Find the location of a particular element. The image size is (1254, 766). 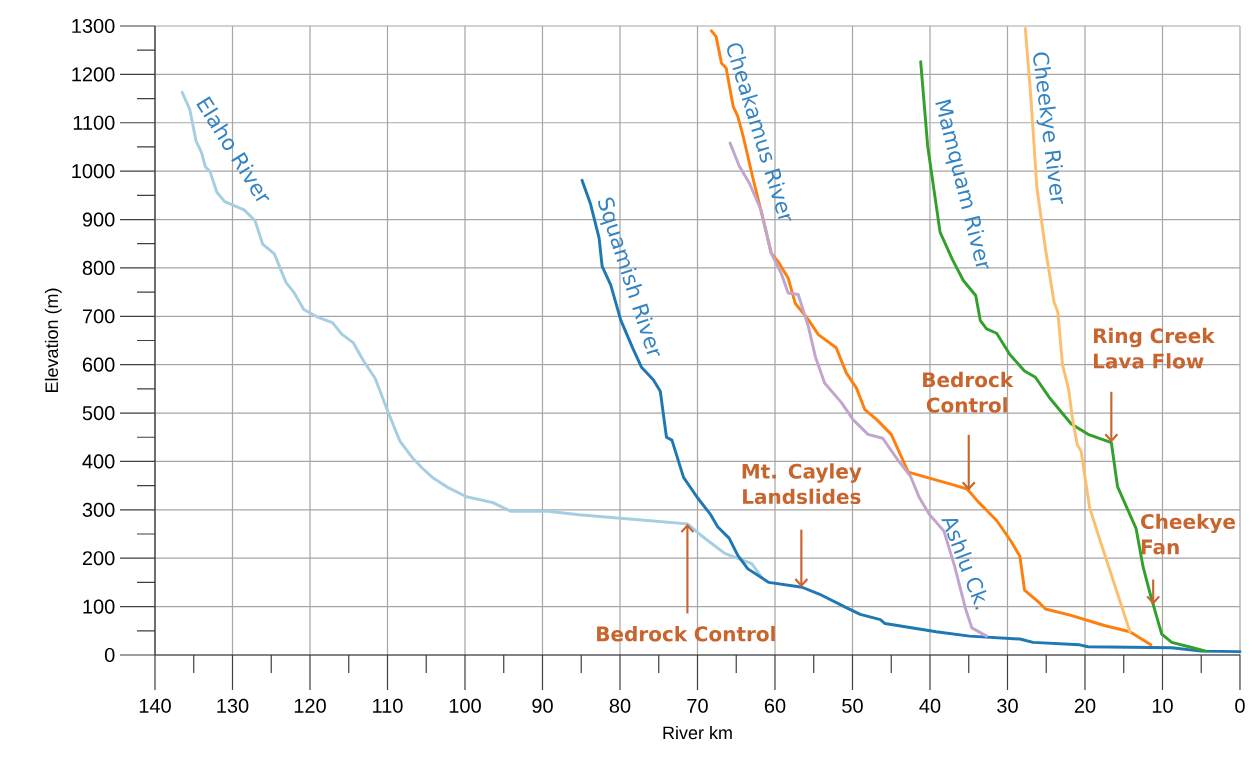

y-tick-label: 900 is located at coordinates (98, 219).